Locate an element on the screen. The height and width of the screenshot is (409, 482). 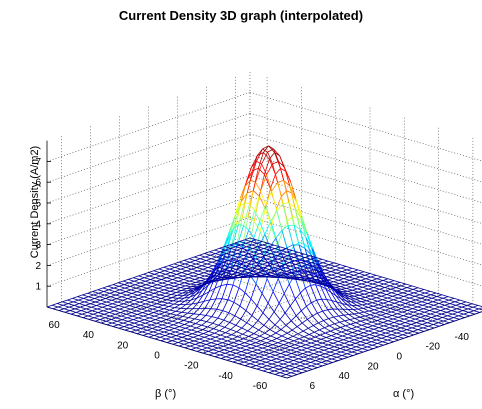
z-tick-label: 3 is located at coordinates (38, 245).